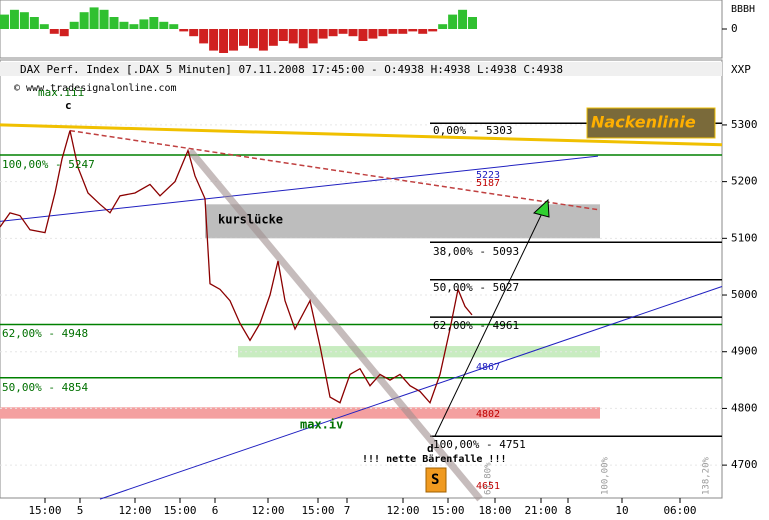  I want to click on y-tick-label: 5200, so click(744, 181).